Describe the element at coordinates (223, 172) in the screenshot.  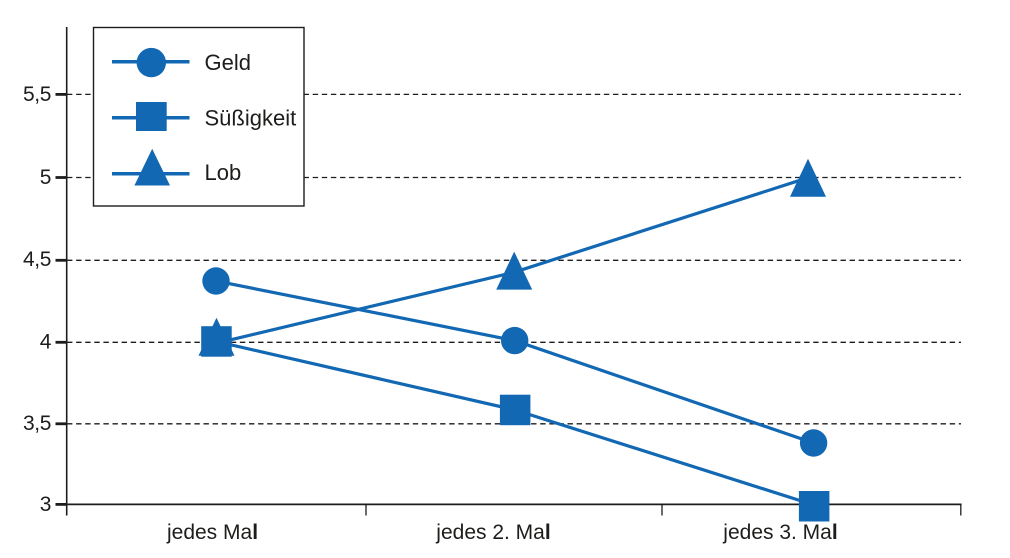
I see `svg-text: Lob` at that location.